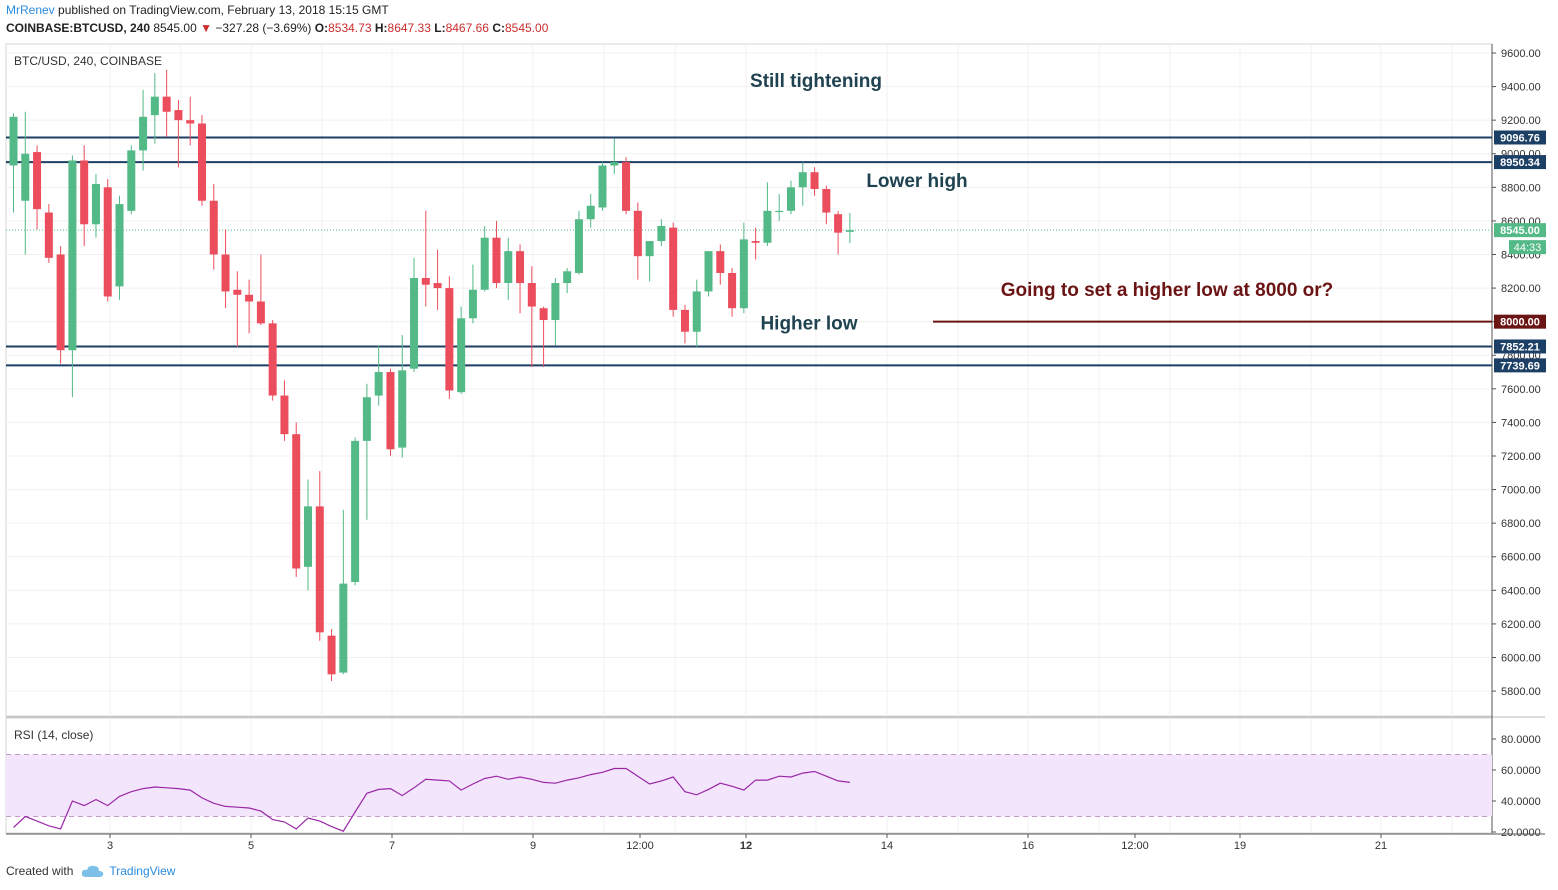 This screenshot has width=1558, height=890. What do you see at coordinates (467, 28) in the screenshot?
I see `low-value: 8467.66` at bounding box center [467, 28].